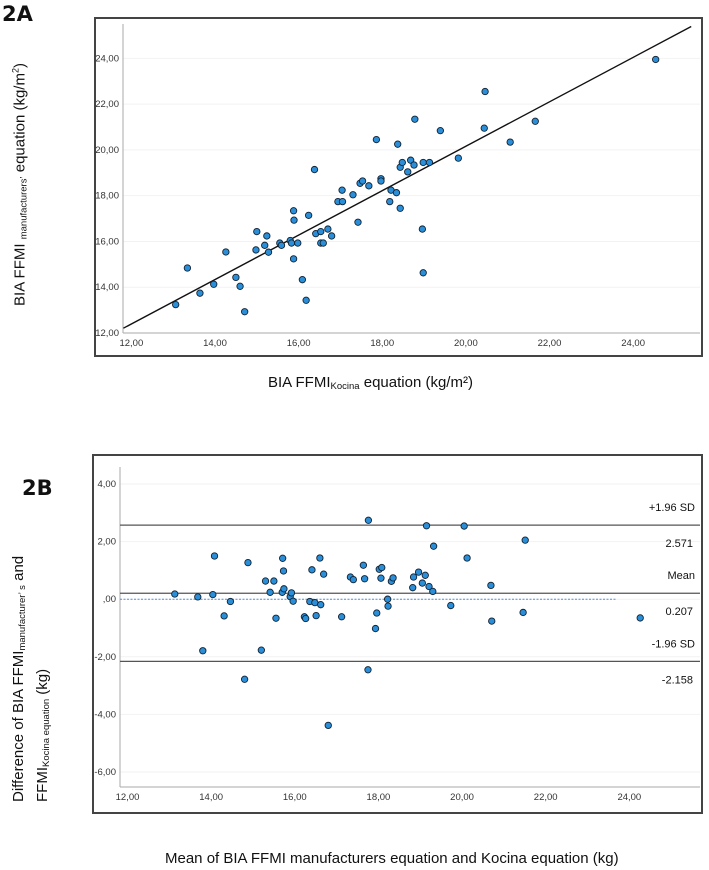 The height and width of the screenshot is (870, 709). Describe the element at coordinates (15, 71) in the screenshot. I see `ylabel-sup: 2` at that location.